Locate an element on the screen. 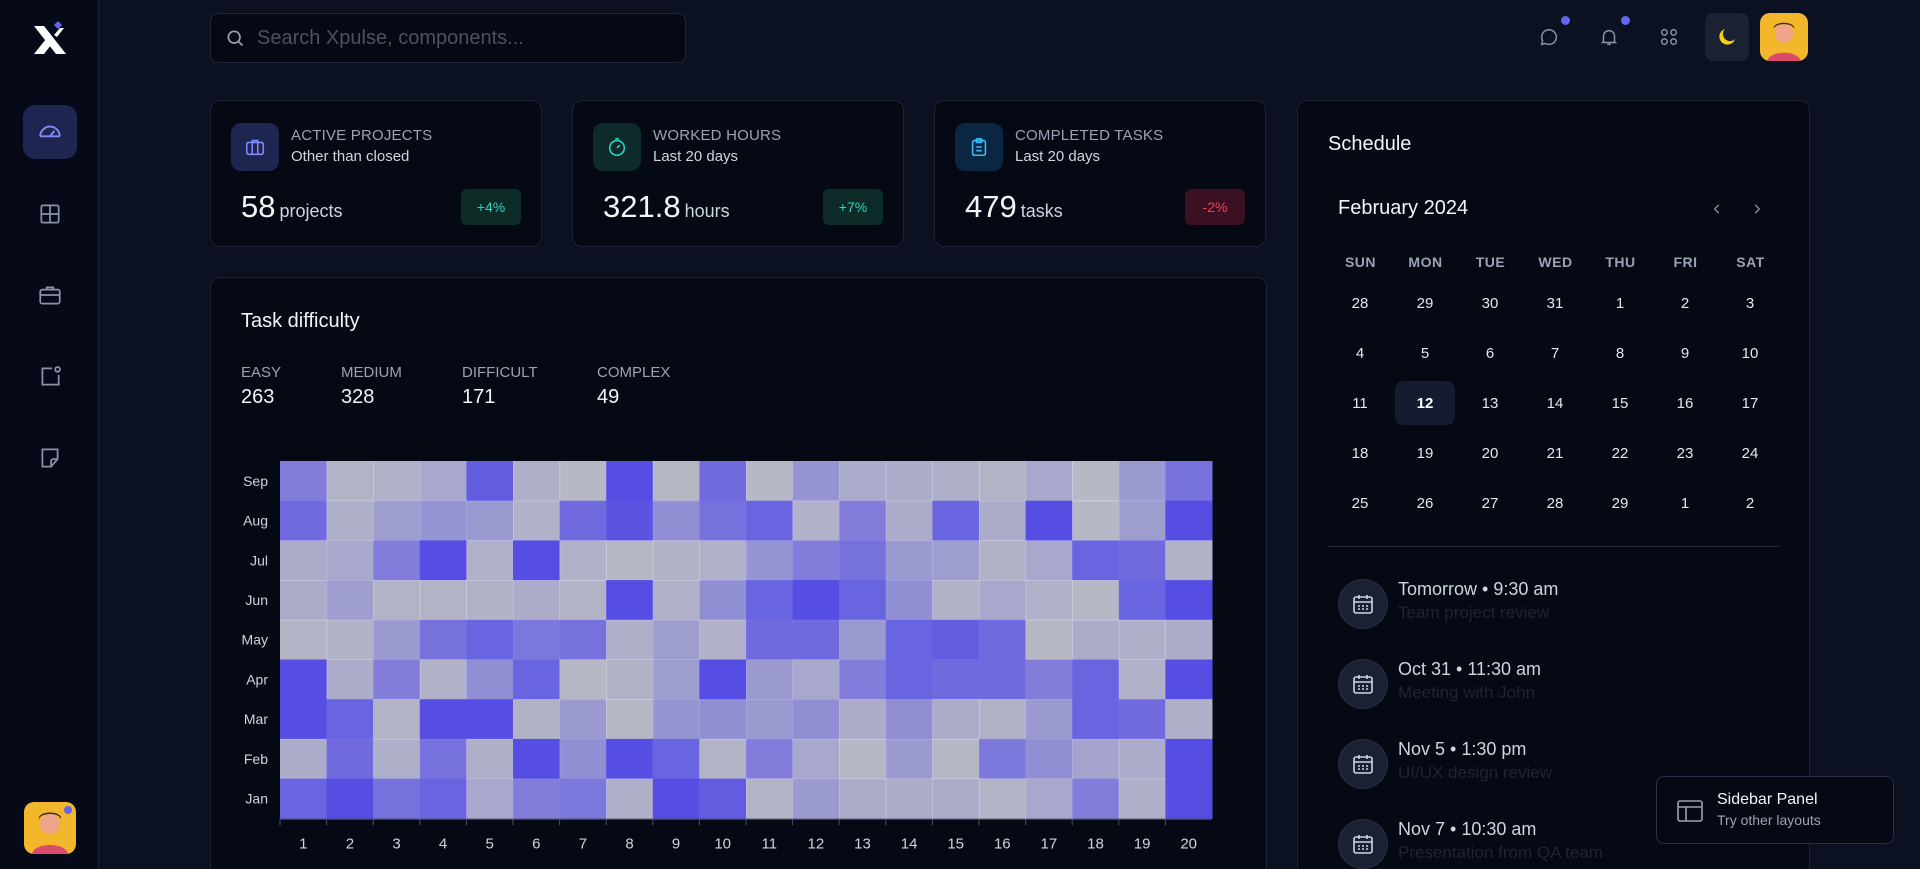 Image resolution: width=1920 pixels, height=869 pixels. stat-unit: hours is located at coordinates (707, 211).